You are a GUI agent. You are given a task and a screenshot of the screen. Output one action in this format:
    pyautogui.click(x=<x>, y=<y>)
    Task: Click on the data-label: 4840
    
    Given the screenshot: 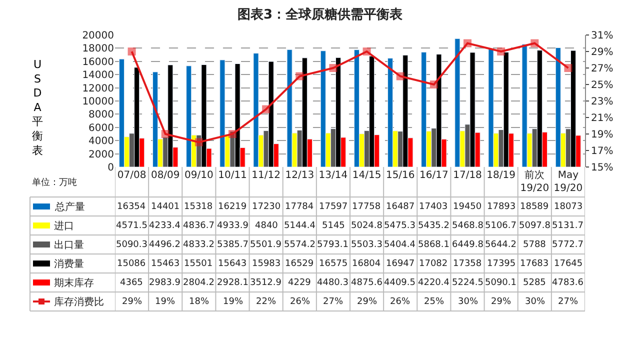 What is the action you would take?
    pyautogui.click(x=266, y=226)
    